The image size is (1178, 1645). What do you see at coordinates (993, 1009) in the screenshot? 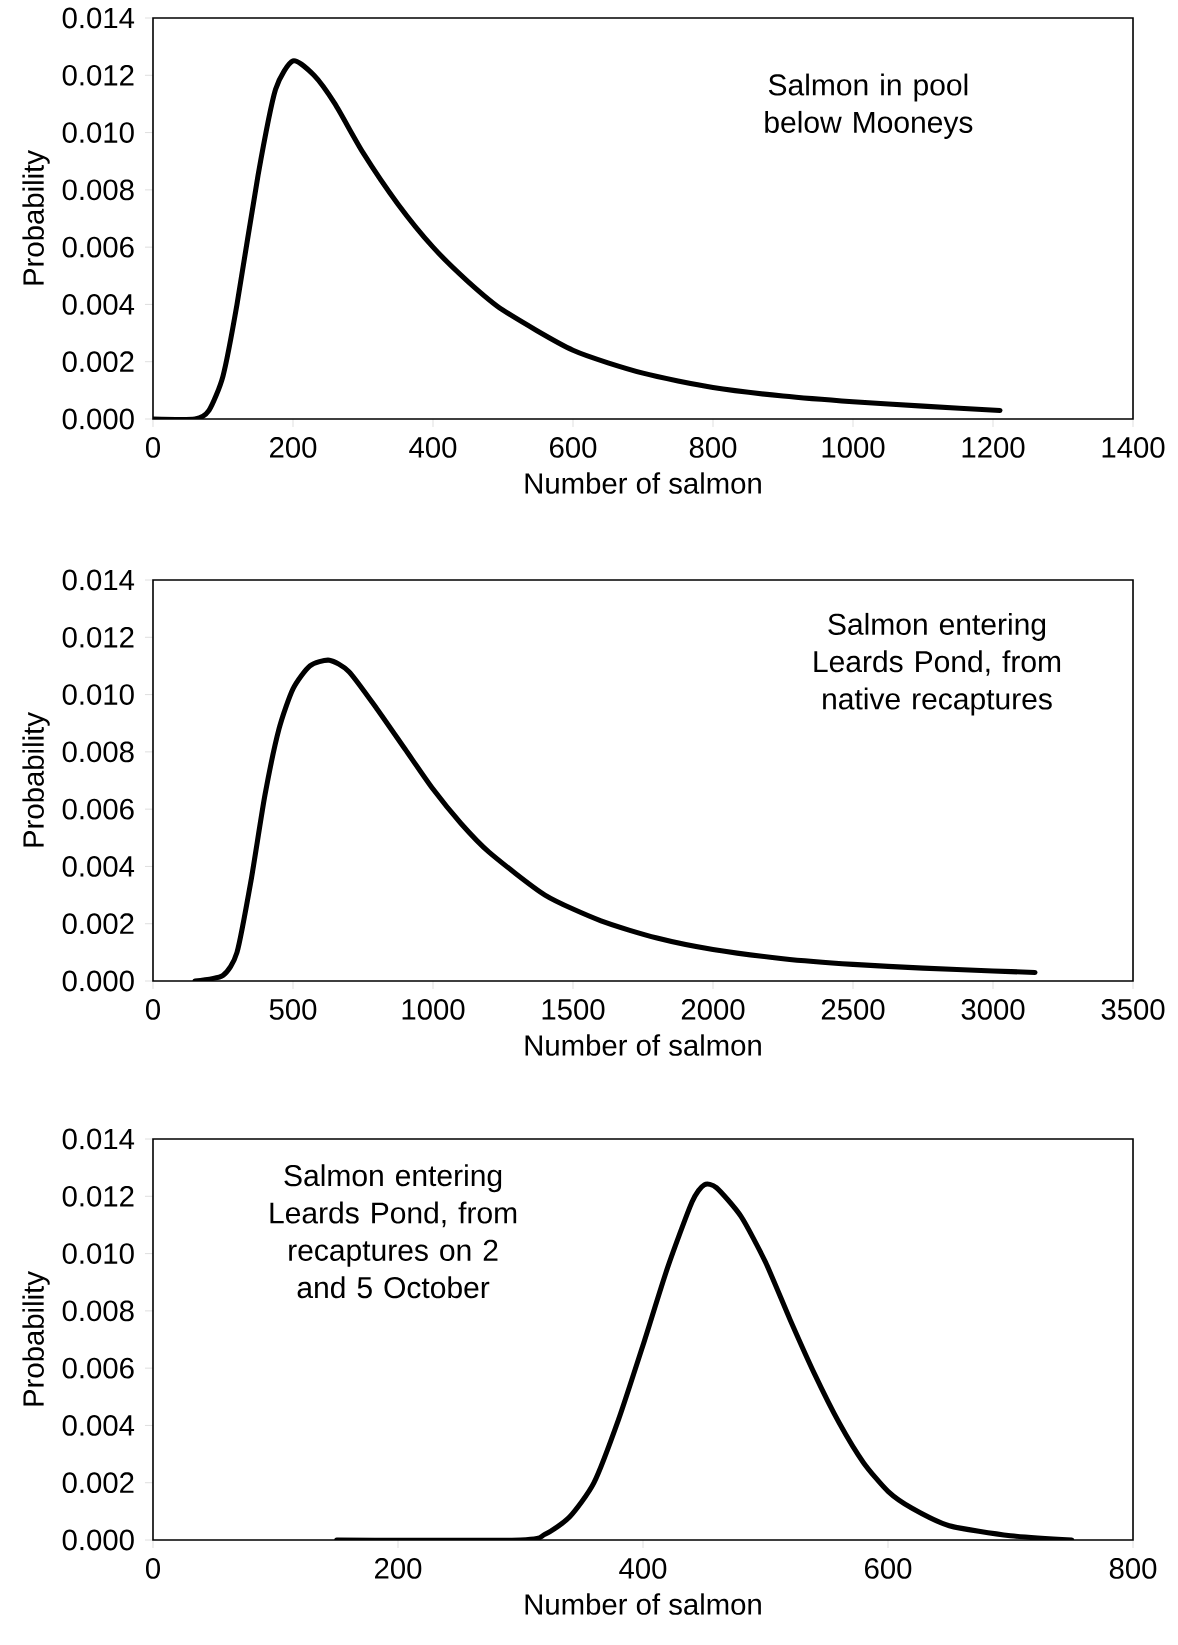
I see `x-tick-label: 3000` at bounding box center [993, 1009].